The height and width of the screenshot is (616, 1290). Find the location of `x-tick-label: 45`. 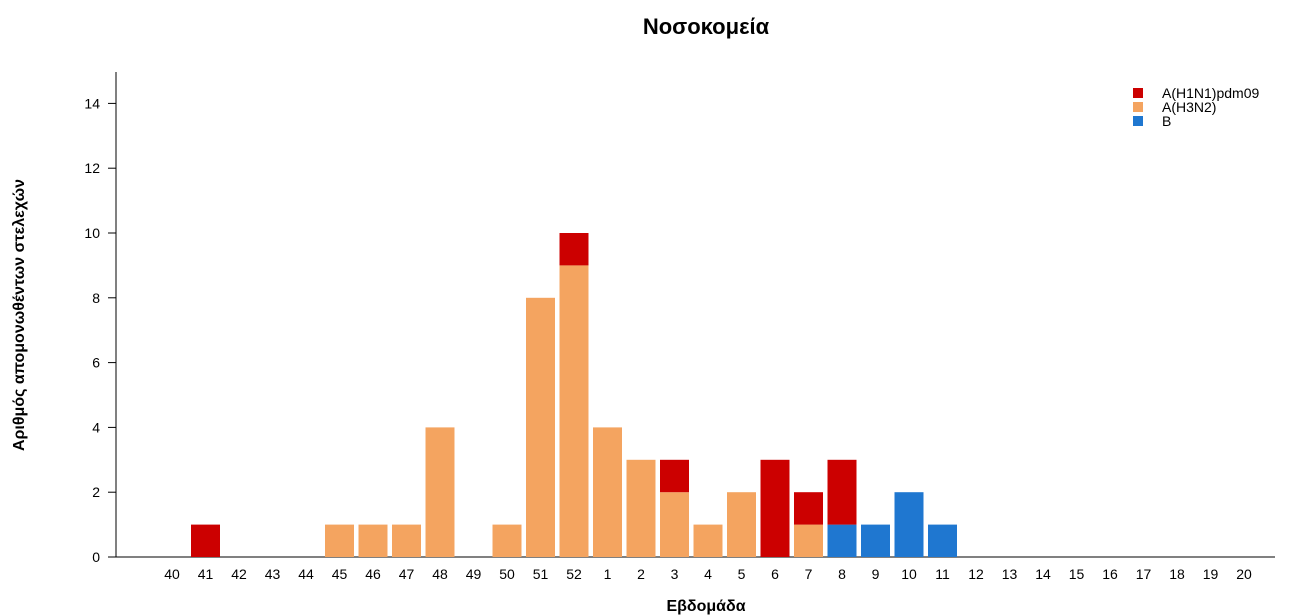

x-tick-label: 45 is located at coordinates (340, 574).